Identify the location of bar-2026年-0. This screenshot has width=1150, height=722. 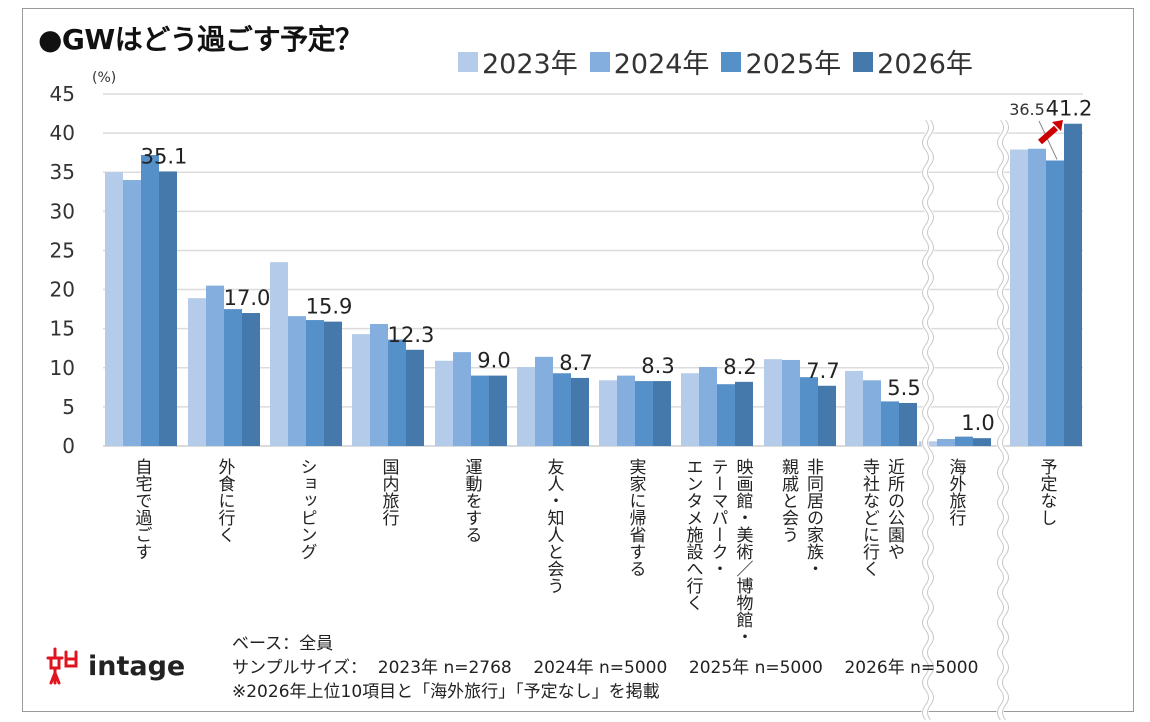
(168, 308).